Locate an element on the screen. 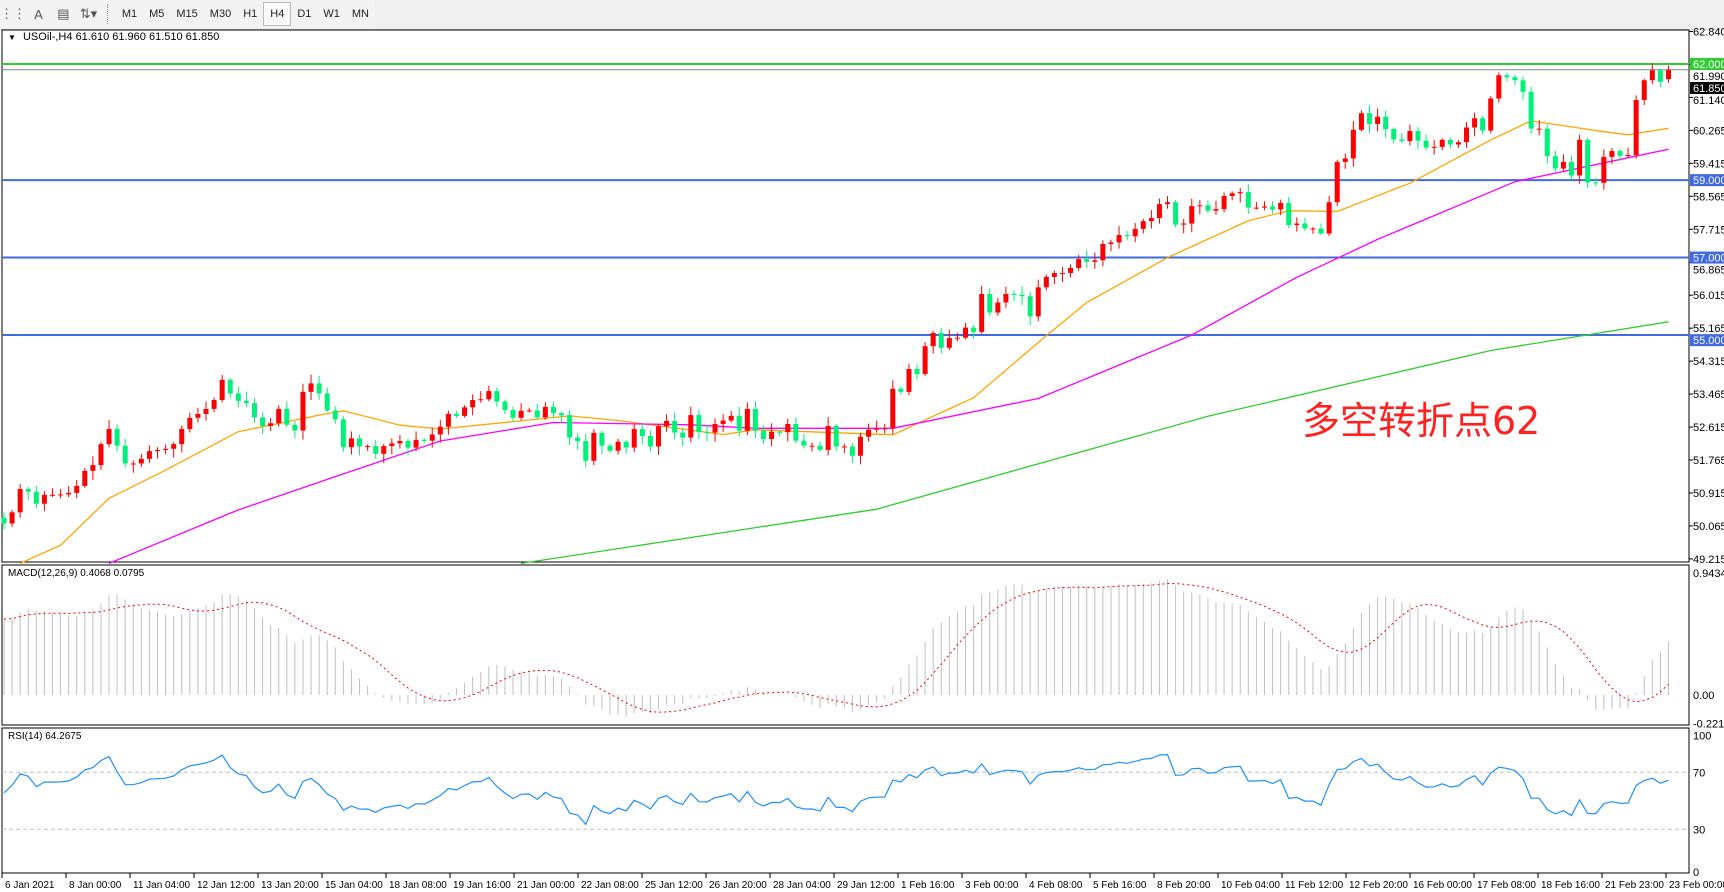  timeframe-h1: H1 is located at coordinates (250, 14).